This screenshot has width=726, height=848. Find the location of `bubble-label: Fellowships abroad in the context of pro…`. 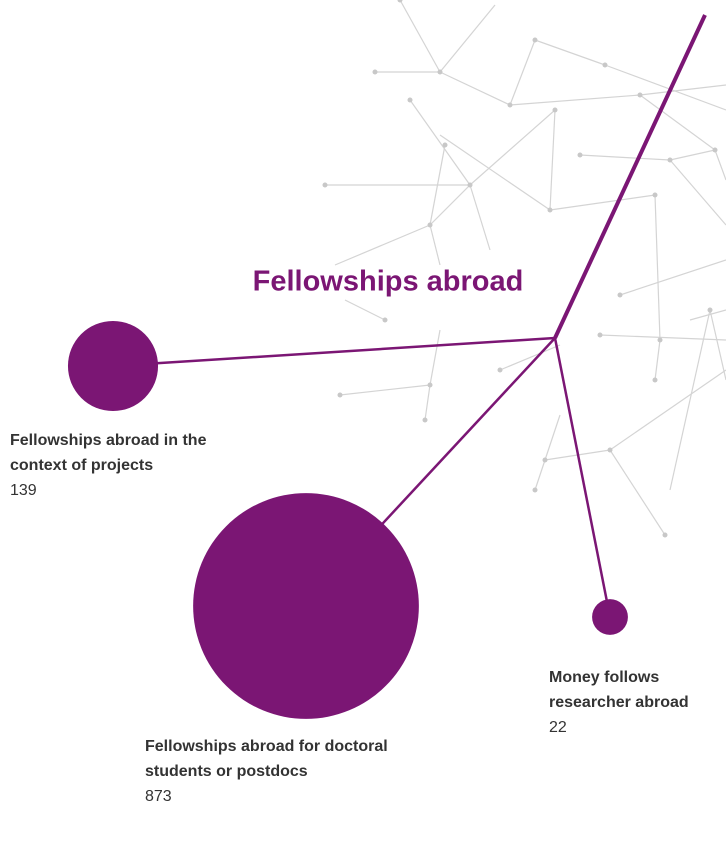

bubble-label: Fellowships abroad in the context of pro… is located at coordinates (115, 465).